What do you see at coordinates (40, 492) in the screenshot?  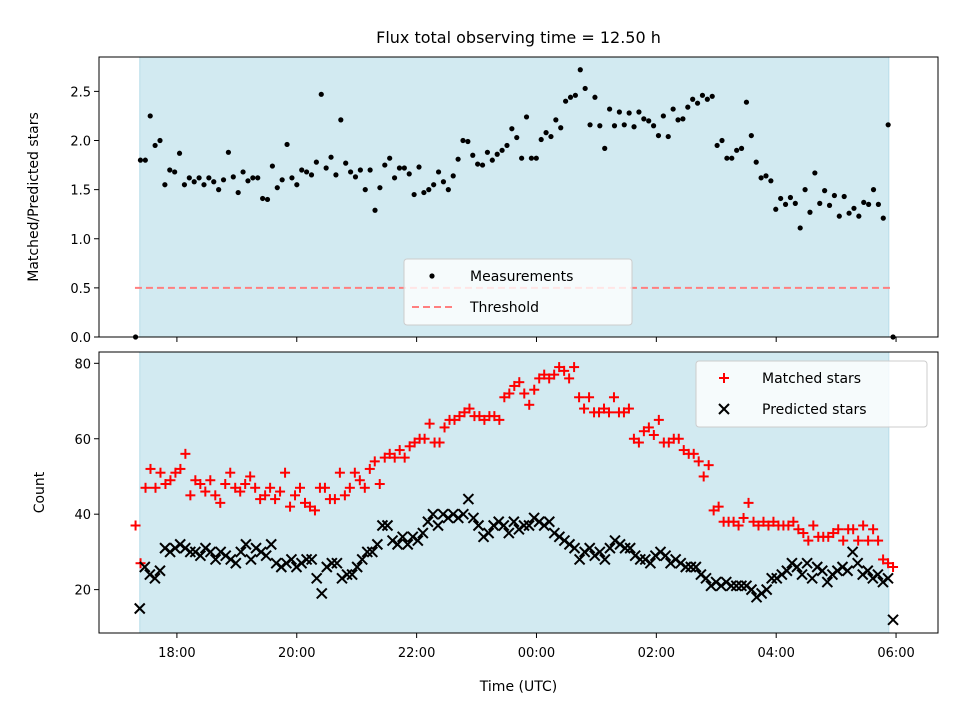 I see `bottom-y-axis-label: Count` at bounding box center [40, 492].